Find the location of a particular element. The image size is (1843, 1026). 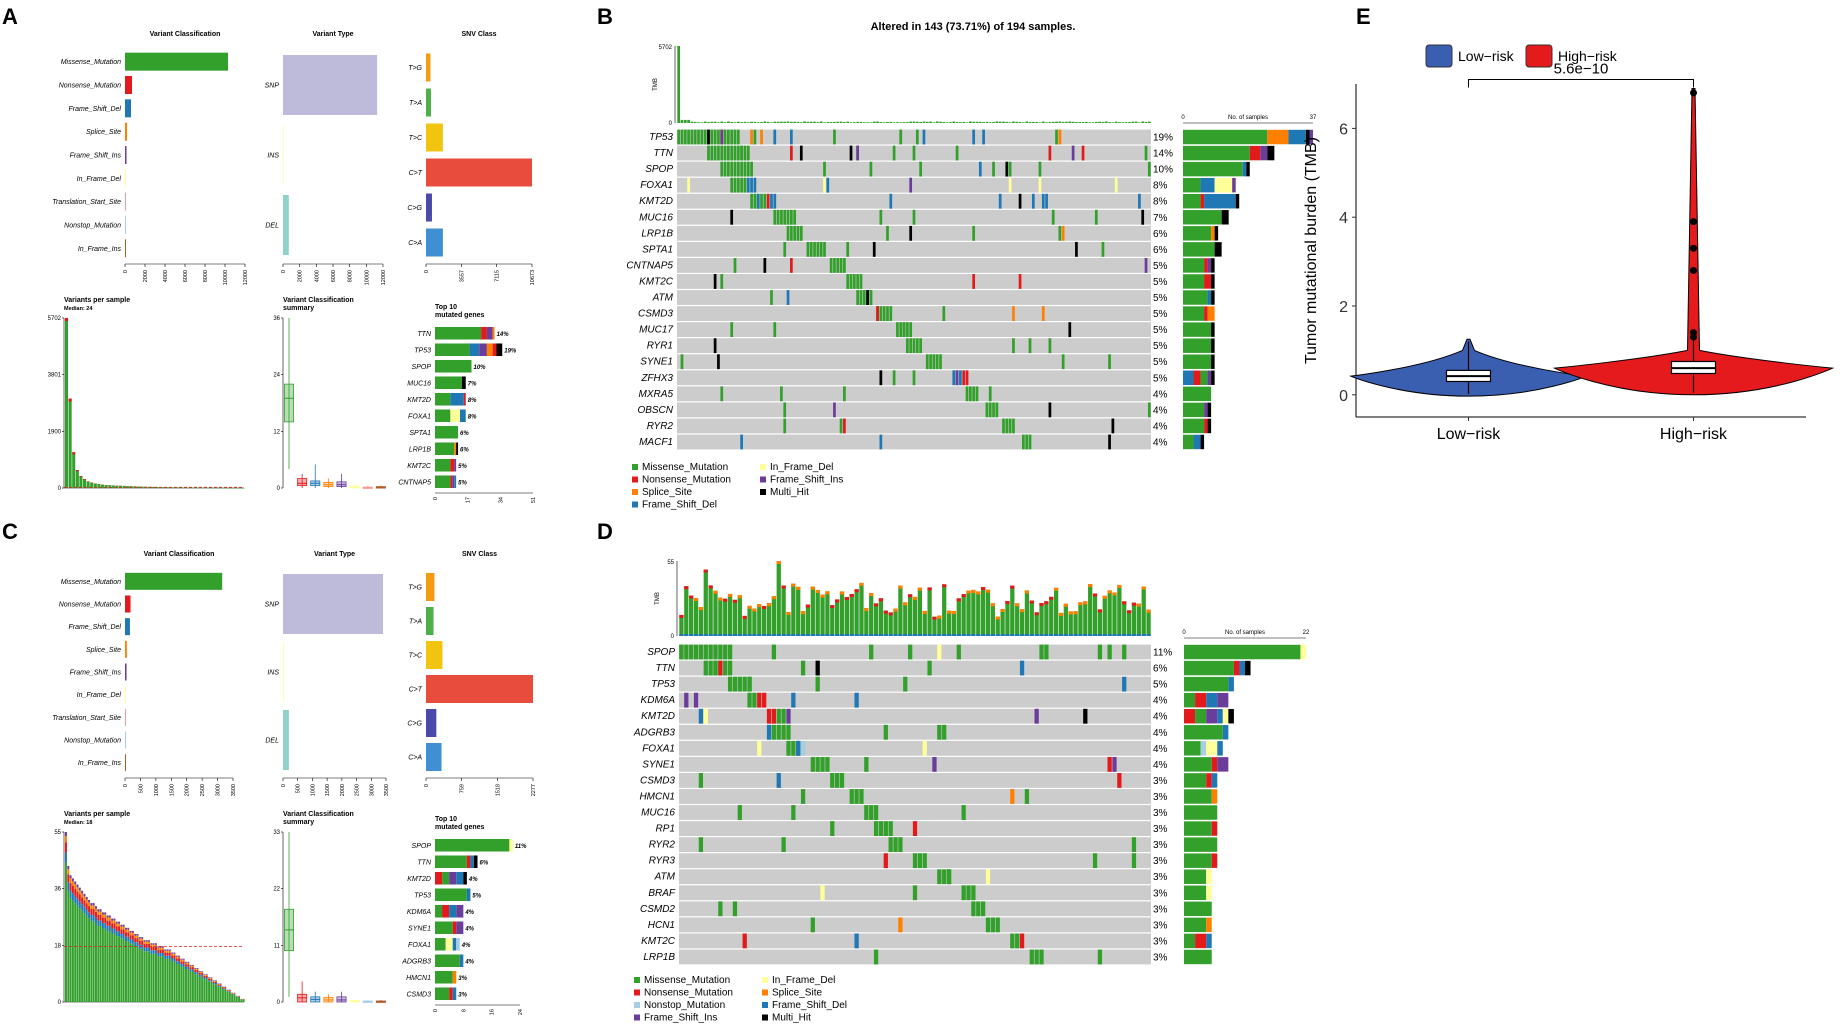

x-tick-label: 10673 is located at coordinates (533, 277).